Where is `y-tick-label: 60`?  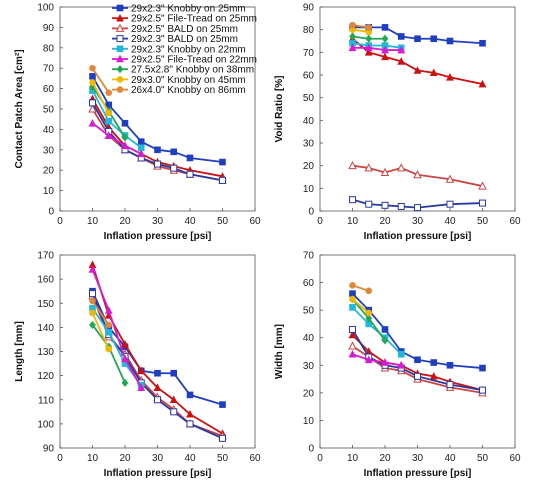
y-tick-label: 60 is located at coordinates (309, 76).